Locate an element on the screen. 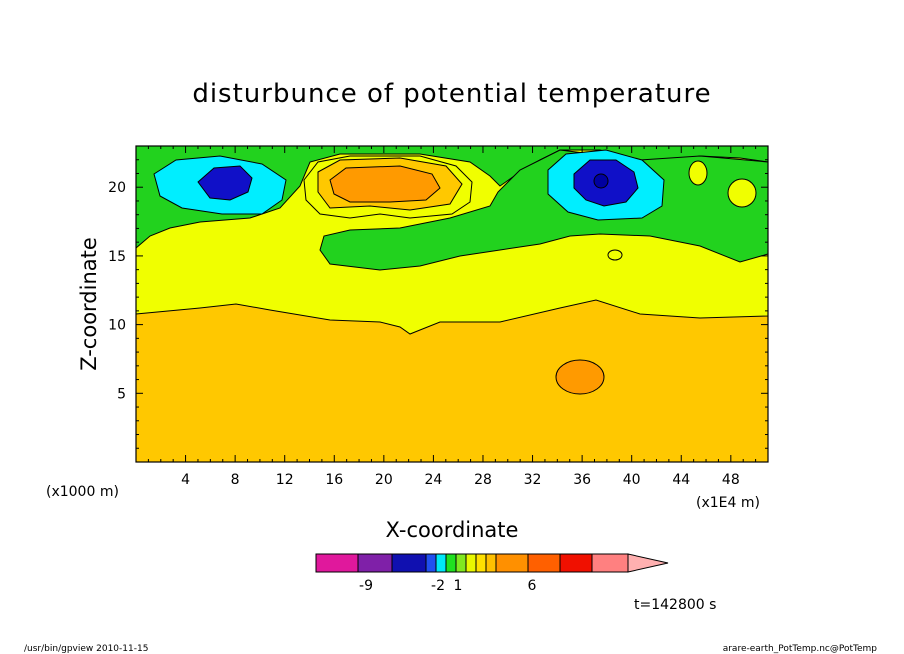 Image resolution: width=904 pixels, height=654 pixels. colorbar-tick-label: -9 is located at coordinates (366, 586).